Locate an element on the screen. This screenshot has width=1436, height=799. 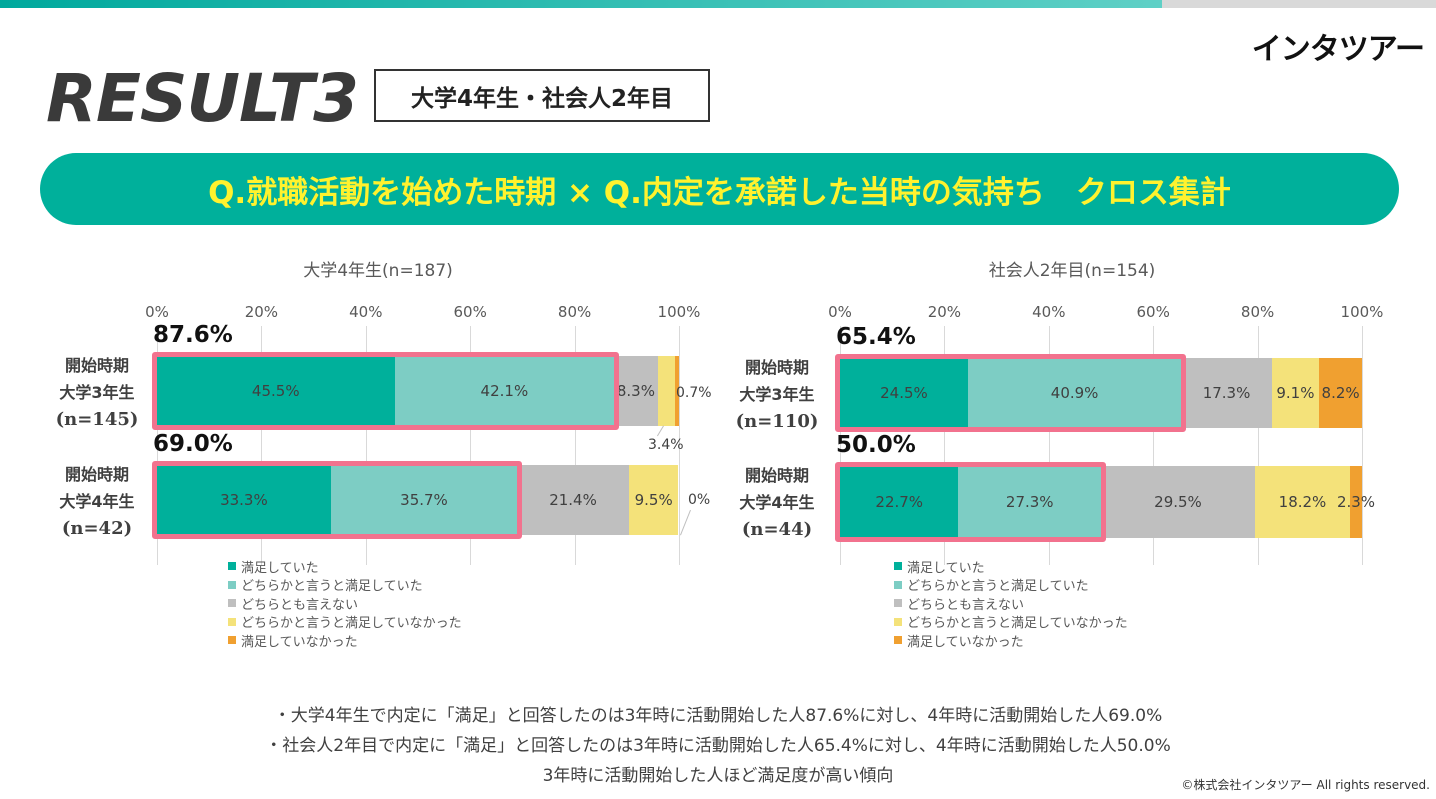
top-accent-bar is located at coordinates (718, 4).